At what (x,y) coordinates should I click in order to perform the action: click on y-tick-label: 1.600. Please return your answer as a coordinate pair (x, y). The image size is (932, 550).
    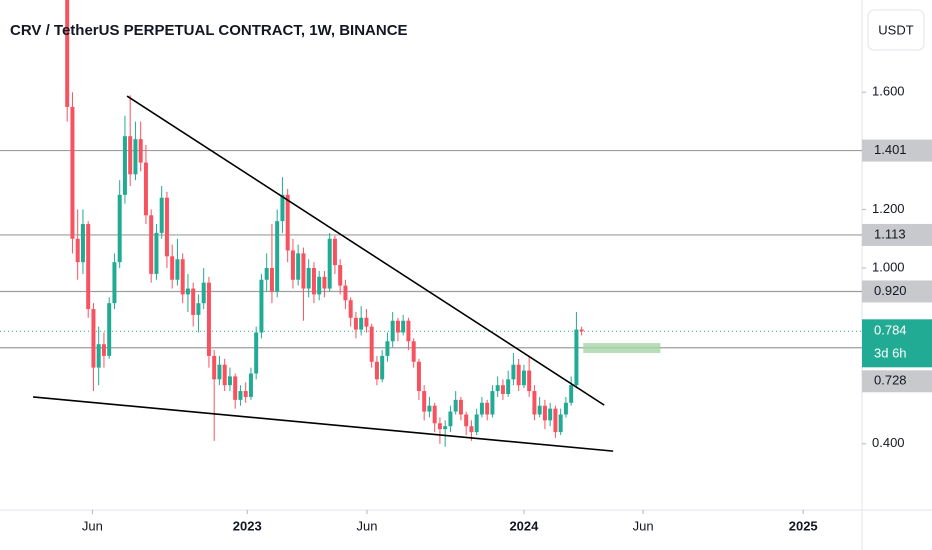
    Looking at the image, I should click on (888, 91).